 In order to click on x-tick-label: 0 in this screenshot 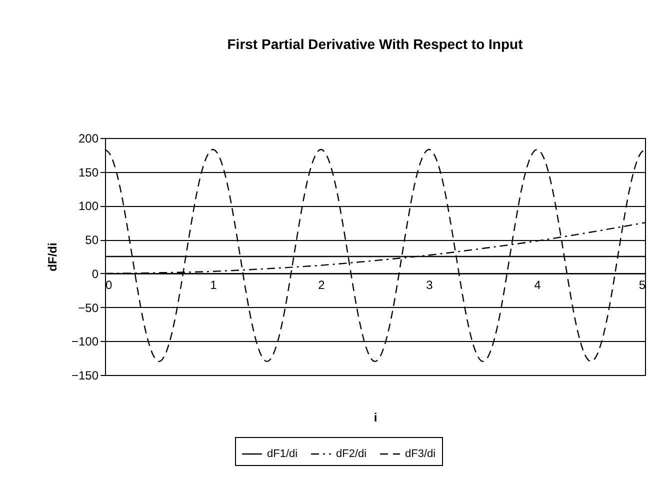, I will do `click(109, 285)`.